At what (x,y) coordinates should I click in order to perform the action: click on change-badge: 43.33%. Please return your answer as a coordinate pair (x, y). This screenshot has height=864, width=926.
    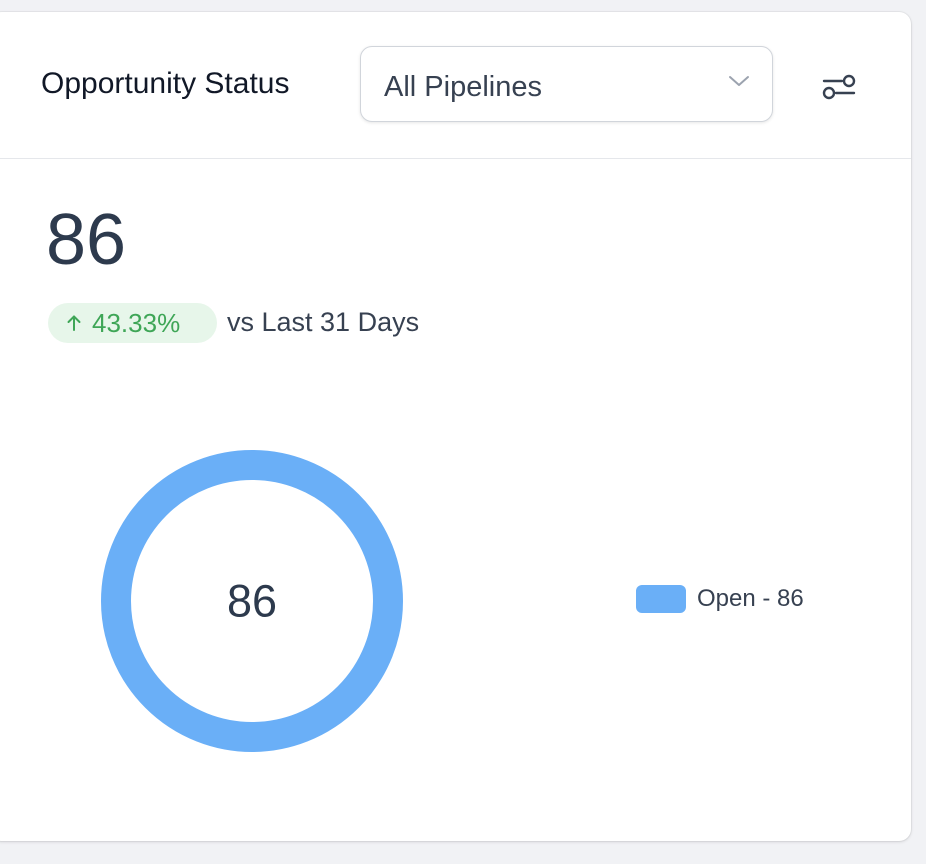
    Looking at the image, I should click on (132, 323).